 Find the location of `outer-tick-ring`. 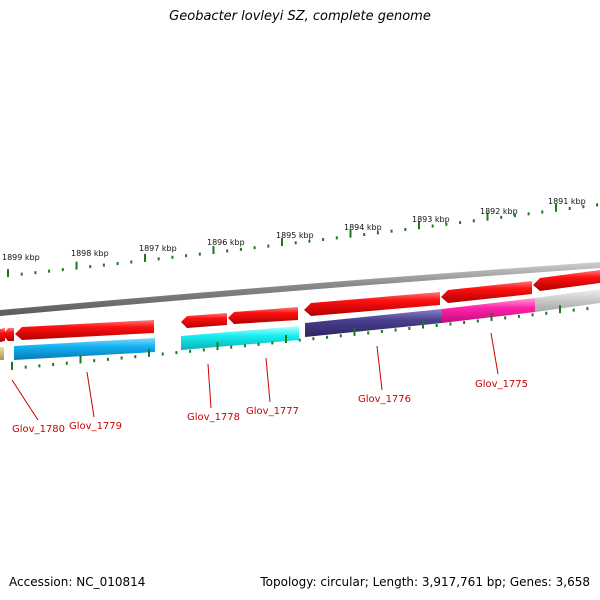

outer-tick-ring is located at coordinates (303, 240).